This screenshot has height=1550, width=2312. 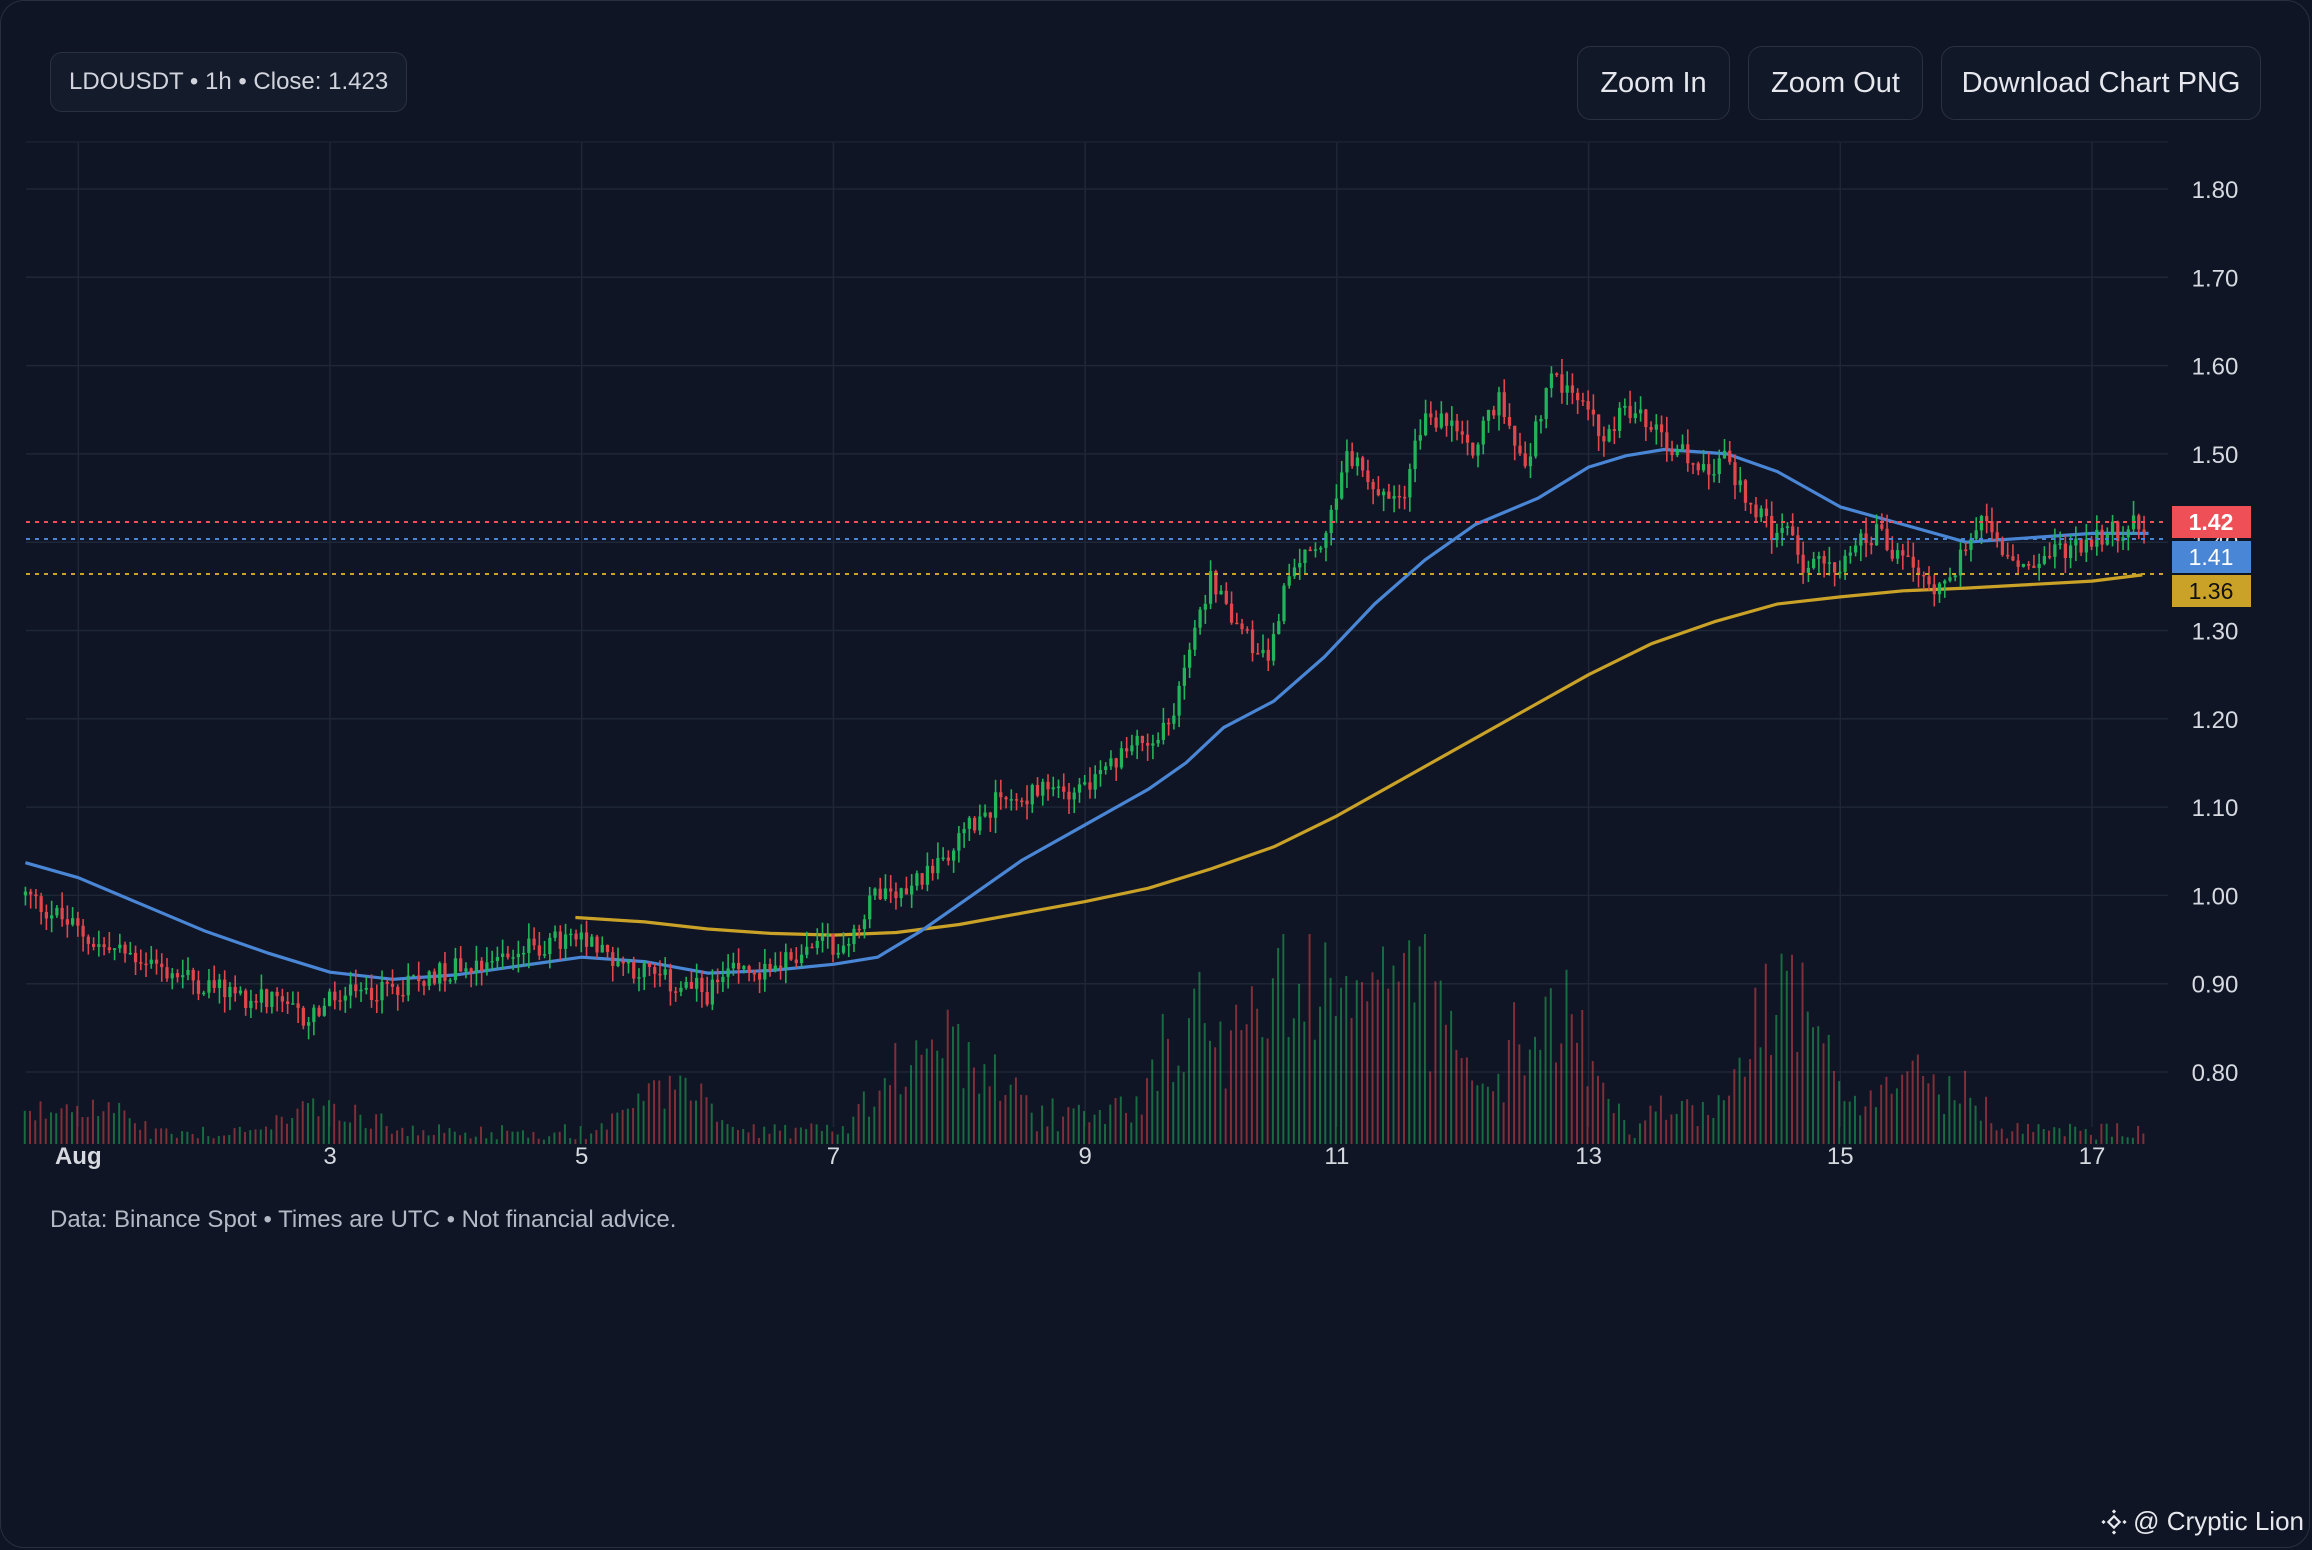 I want to click on price-label-ma_fast: 1.41, so click(x=2211, y=557).